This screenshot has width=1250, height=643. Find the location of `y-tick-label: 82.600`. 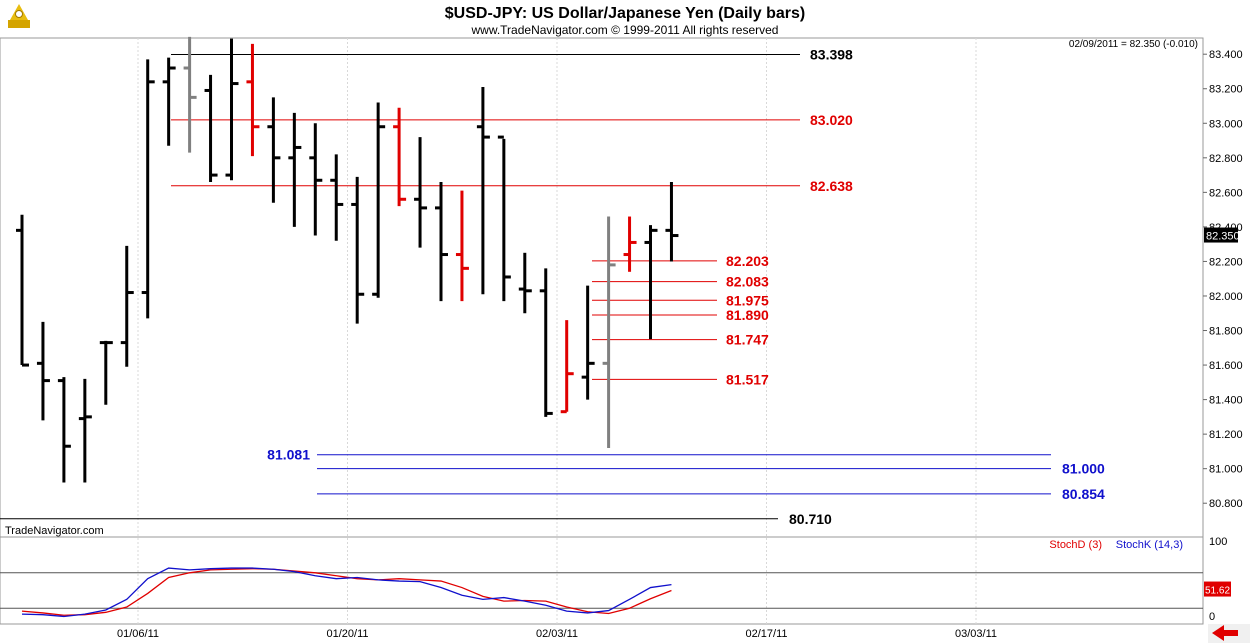

y-tick-label: 82.600 is located at coordinates (1226, 193).